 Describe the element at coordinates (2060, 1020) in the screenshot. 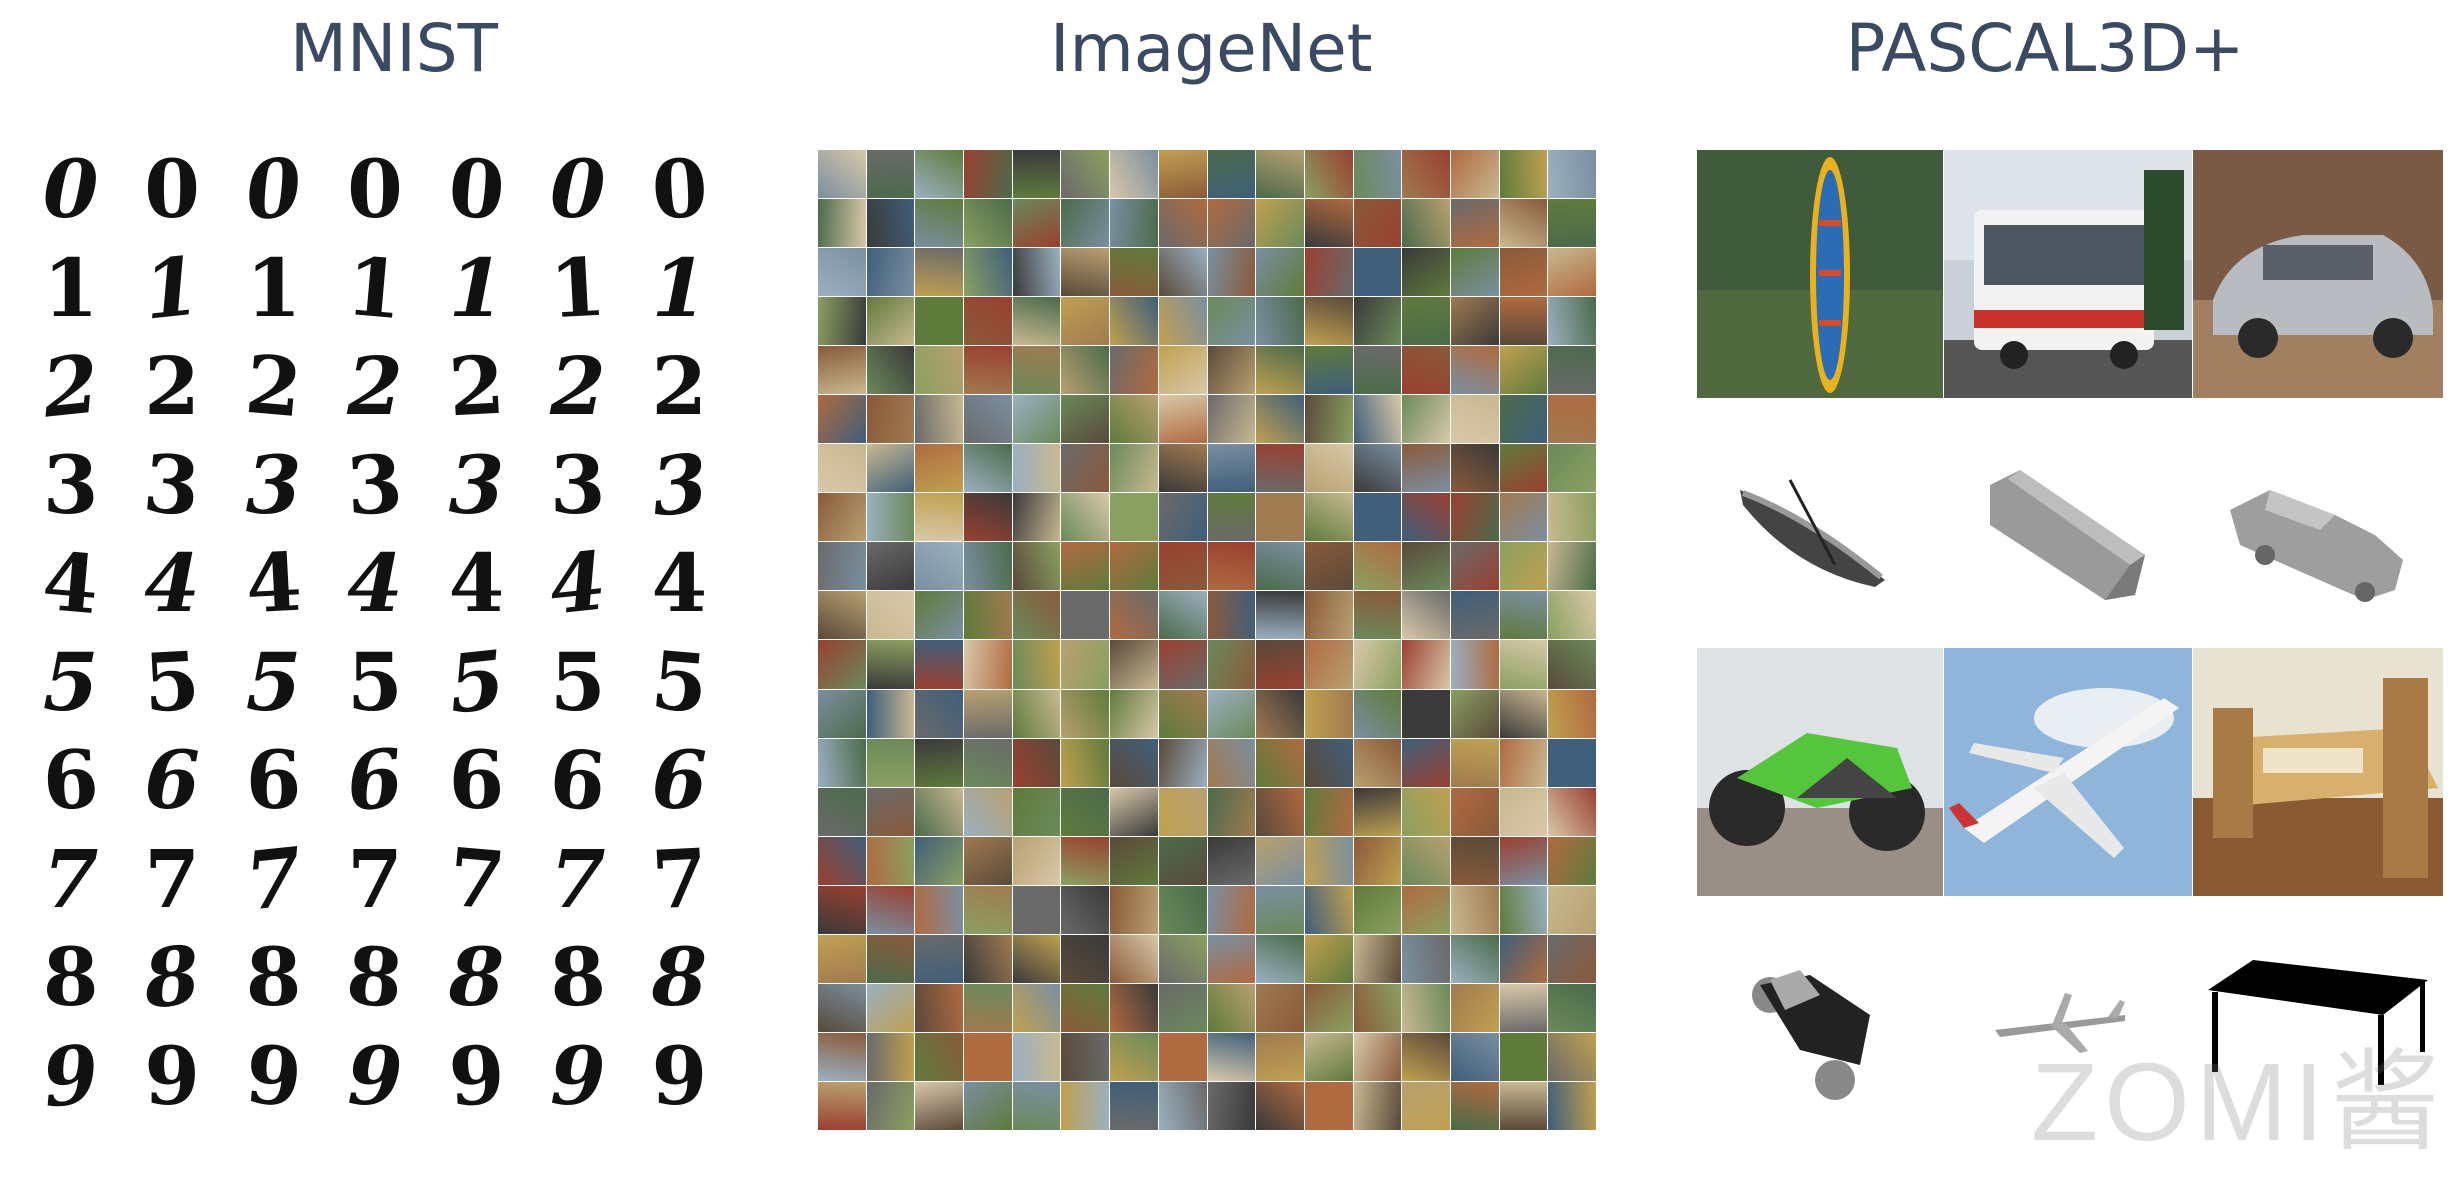

I see `airplane-model` at that location.